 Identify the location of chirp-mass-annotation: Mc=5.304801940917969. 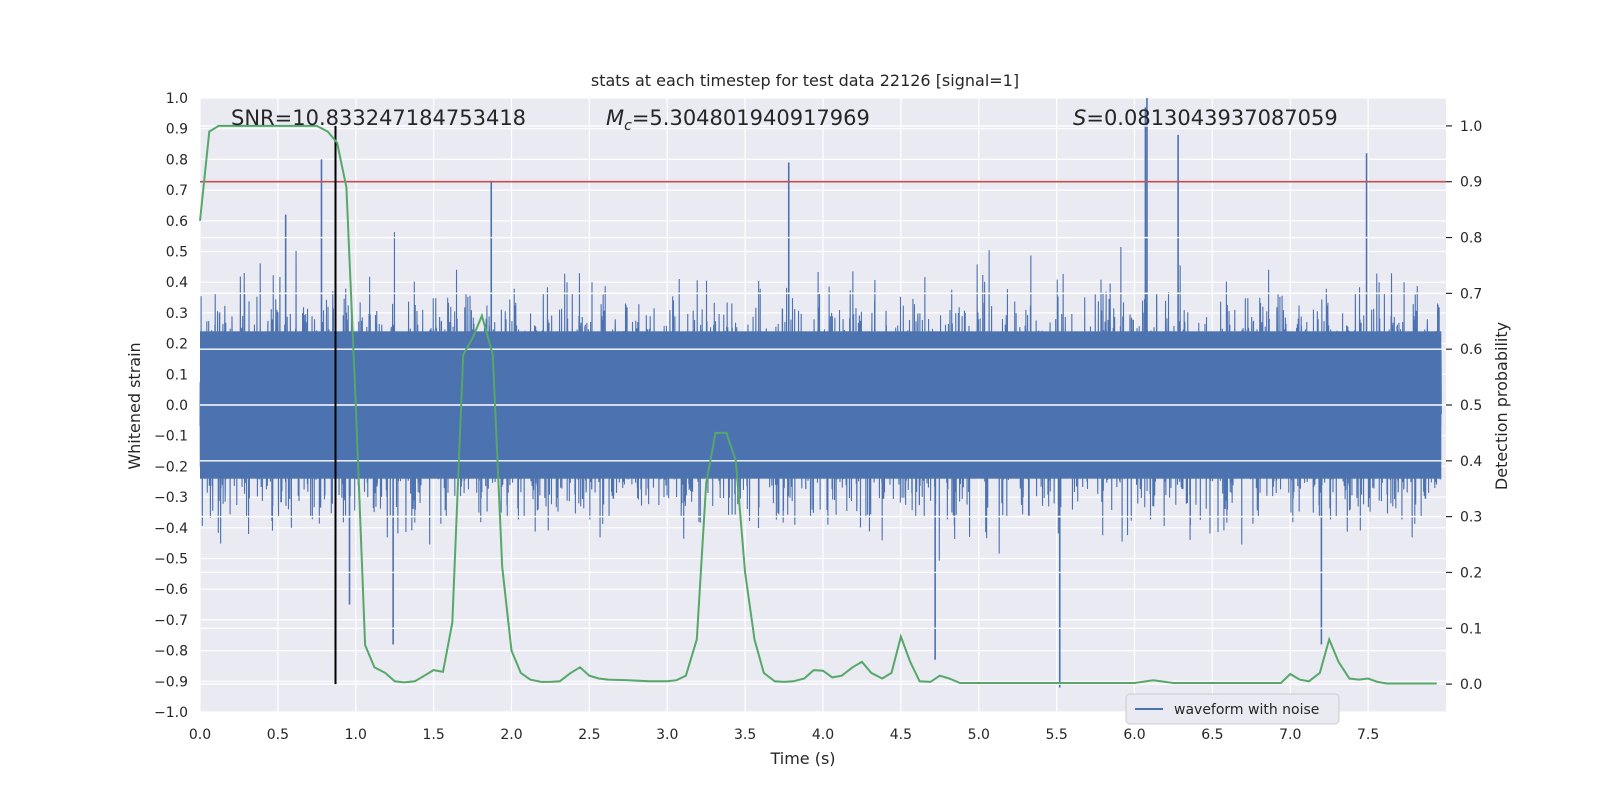
(738, 120).